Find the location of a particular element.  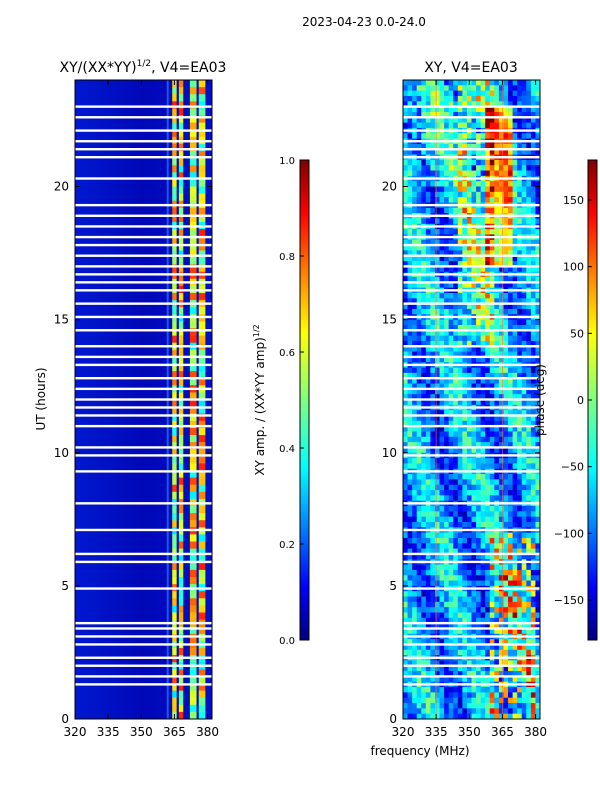

amplitude-y-axis-label: UT (hours) is located at coordinates (41, 398).